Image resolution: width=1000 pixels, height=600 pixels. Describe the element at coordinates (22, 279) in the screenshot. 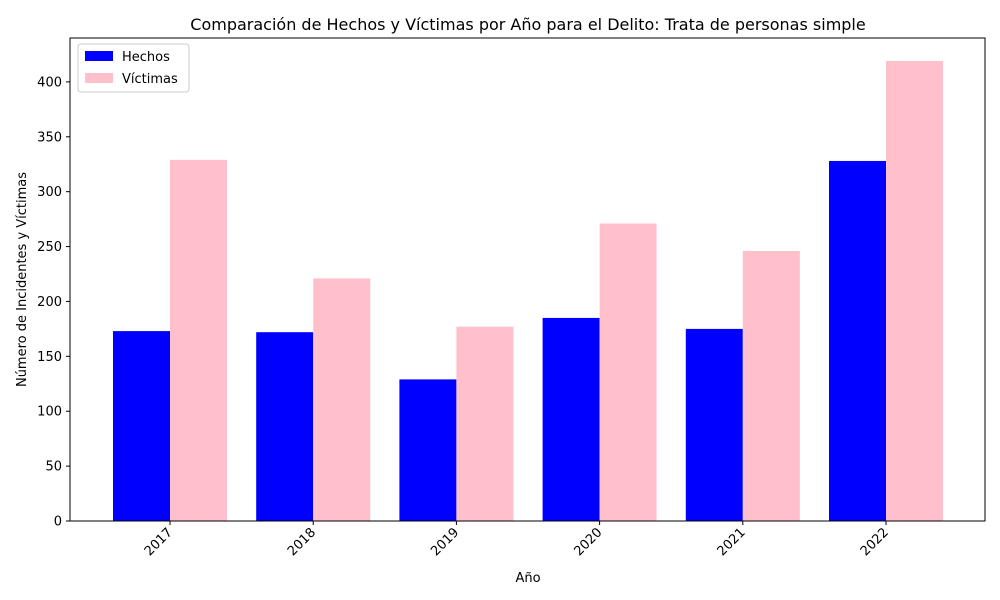

I see `y-axis-label: Número de Incidentes y Víctimas` at that location.